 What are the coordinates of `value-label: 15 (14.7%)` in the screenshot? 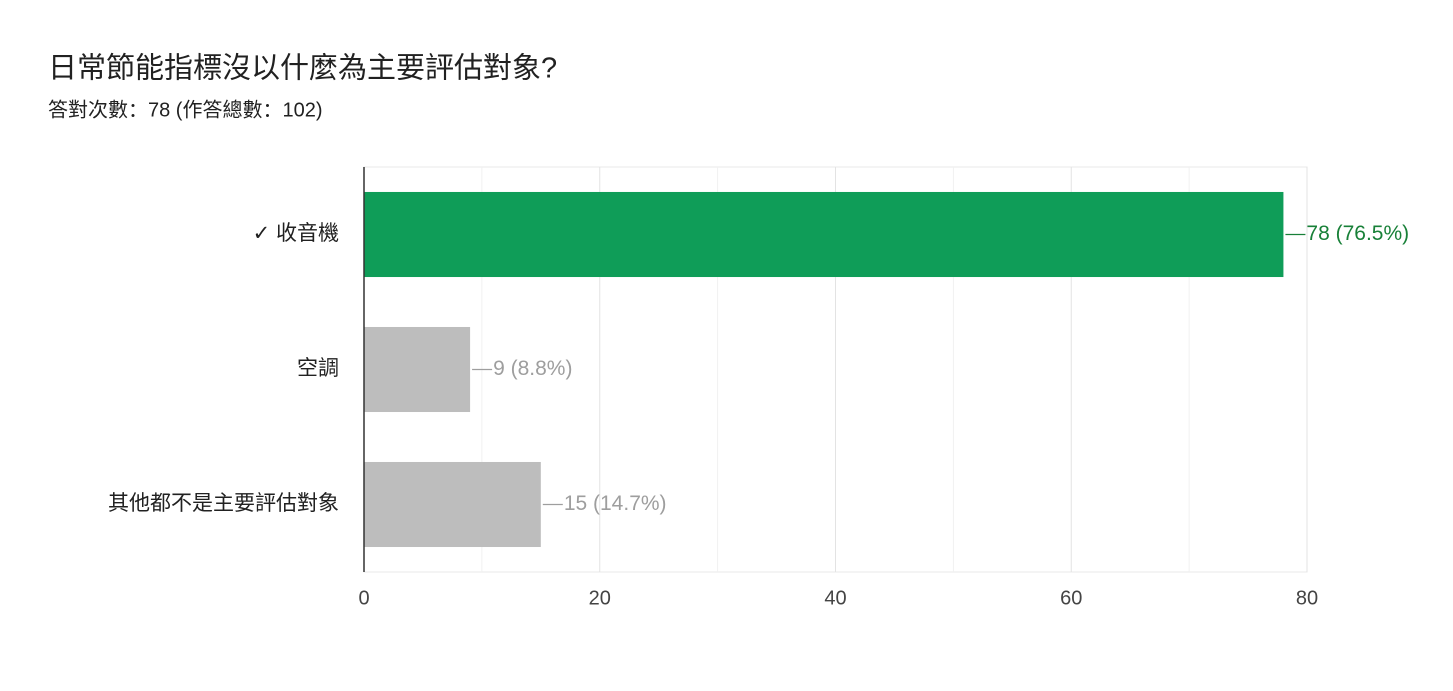 It's located at (615, 503).